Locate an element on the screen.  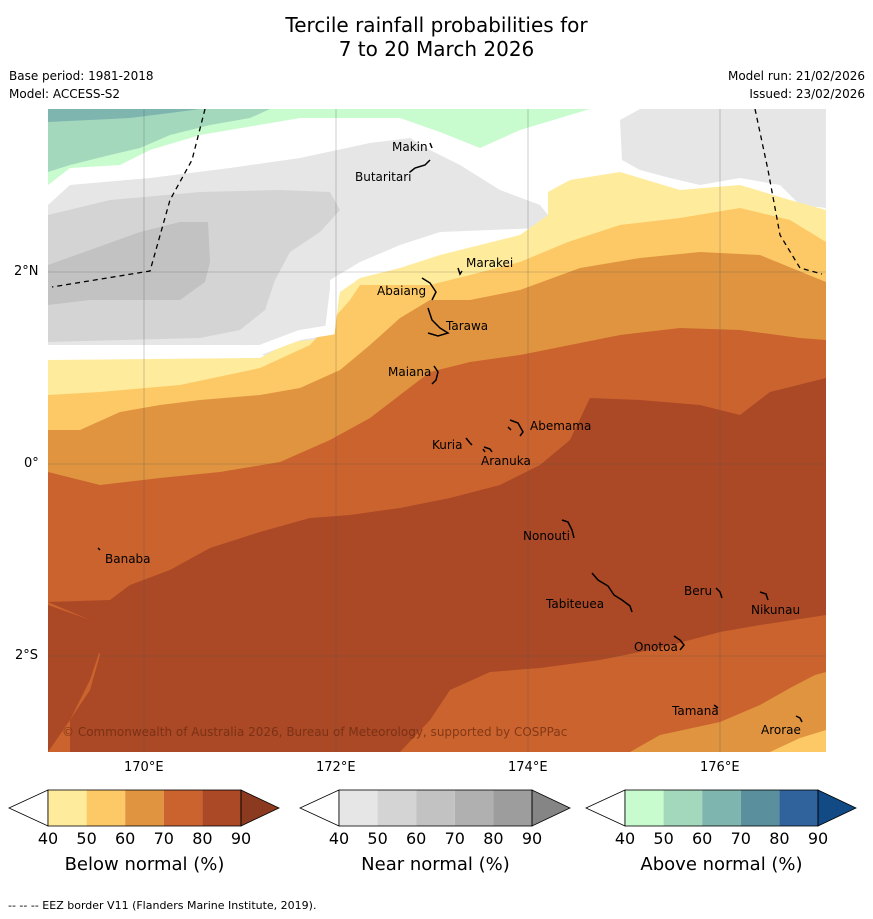
cb-near-tick: 80 is located at coordinates (493, 838).